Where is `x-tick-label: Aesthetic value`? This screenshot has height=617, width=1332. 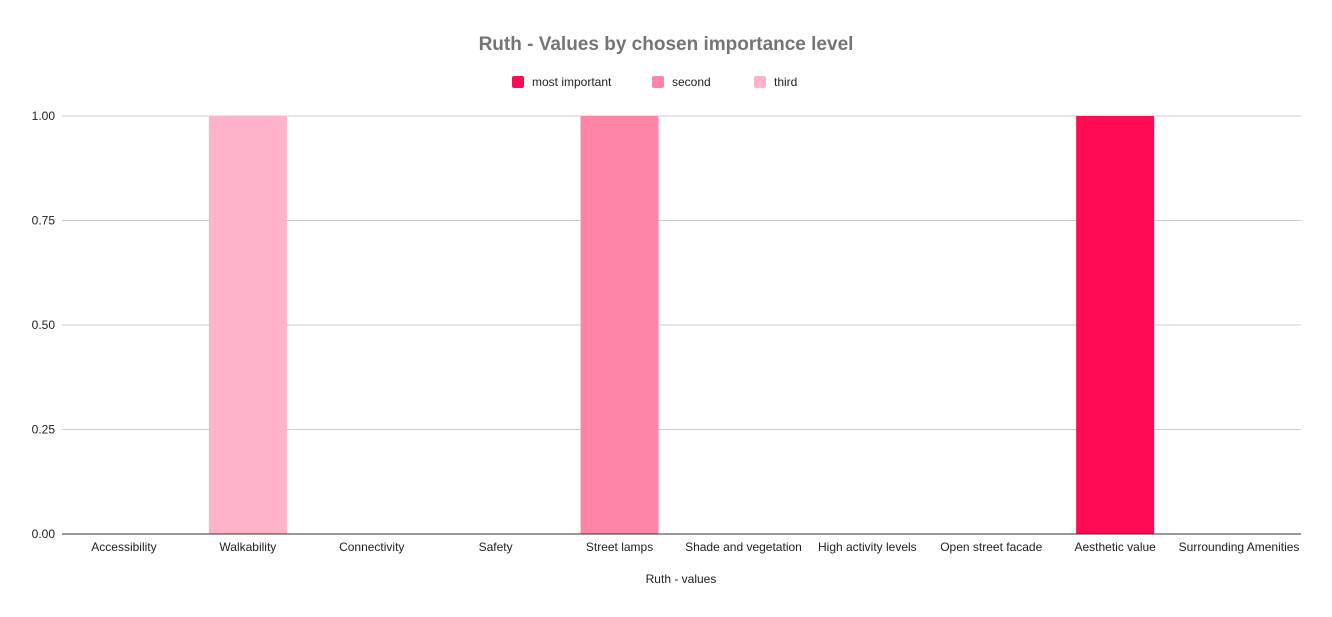 x-tick-label: Aesthetic value is located at coordinates (1115, 547).